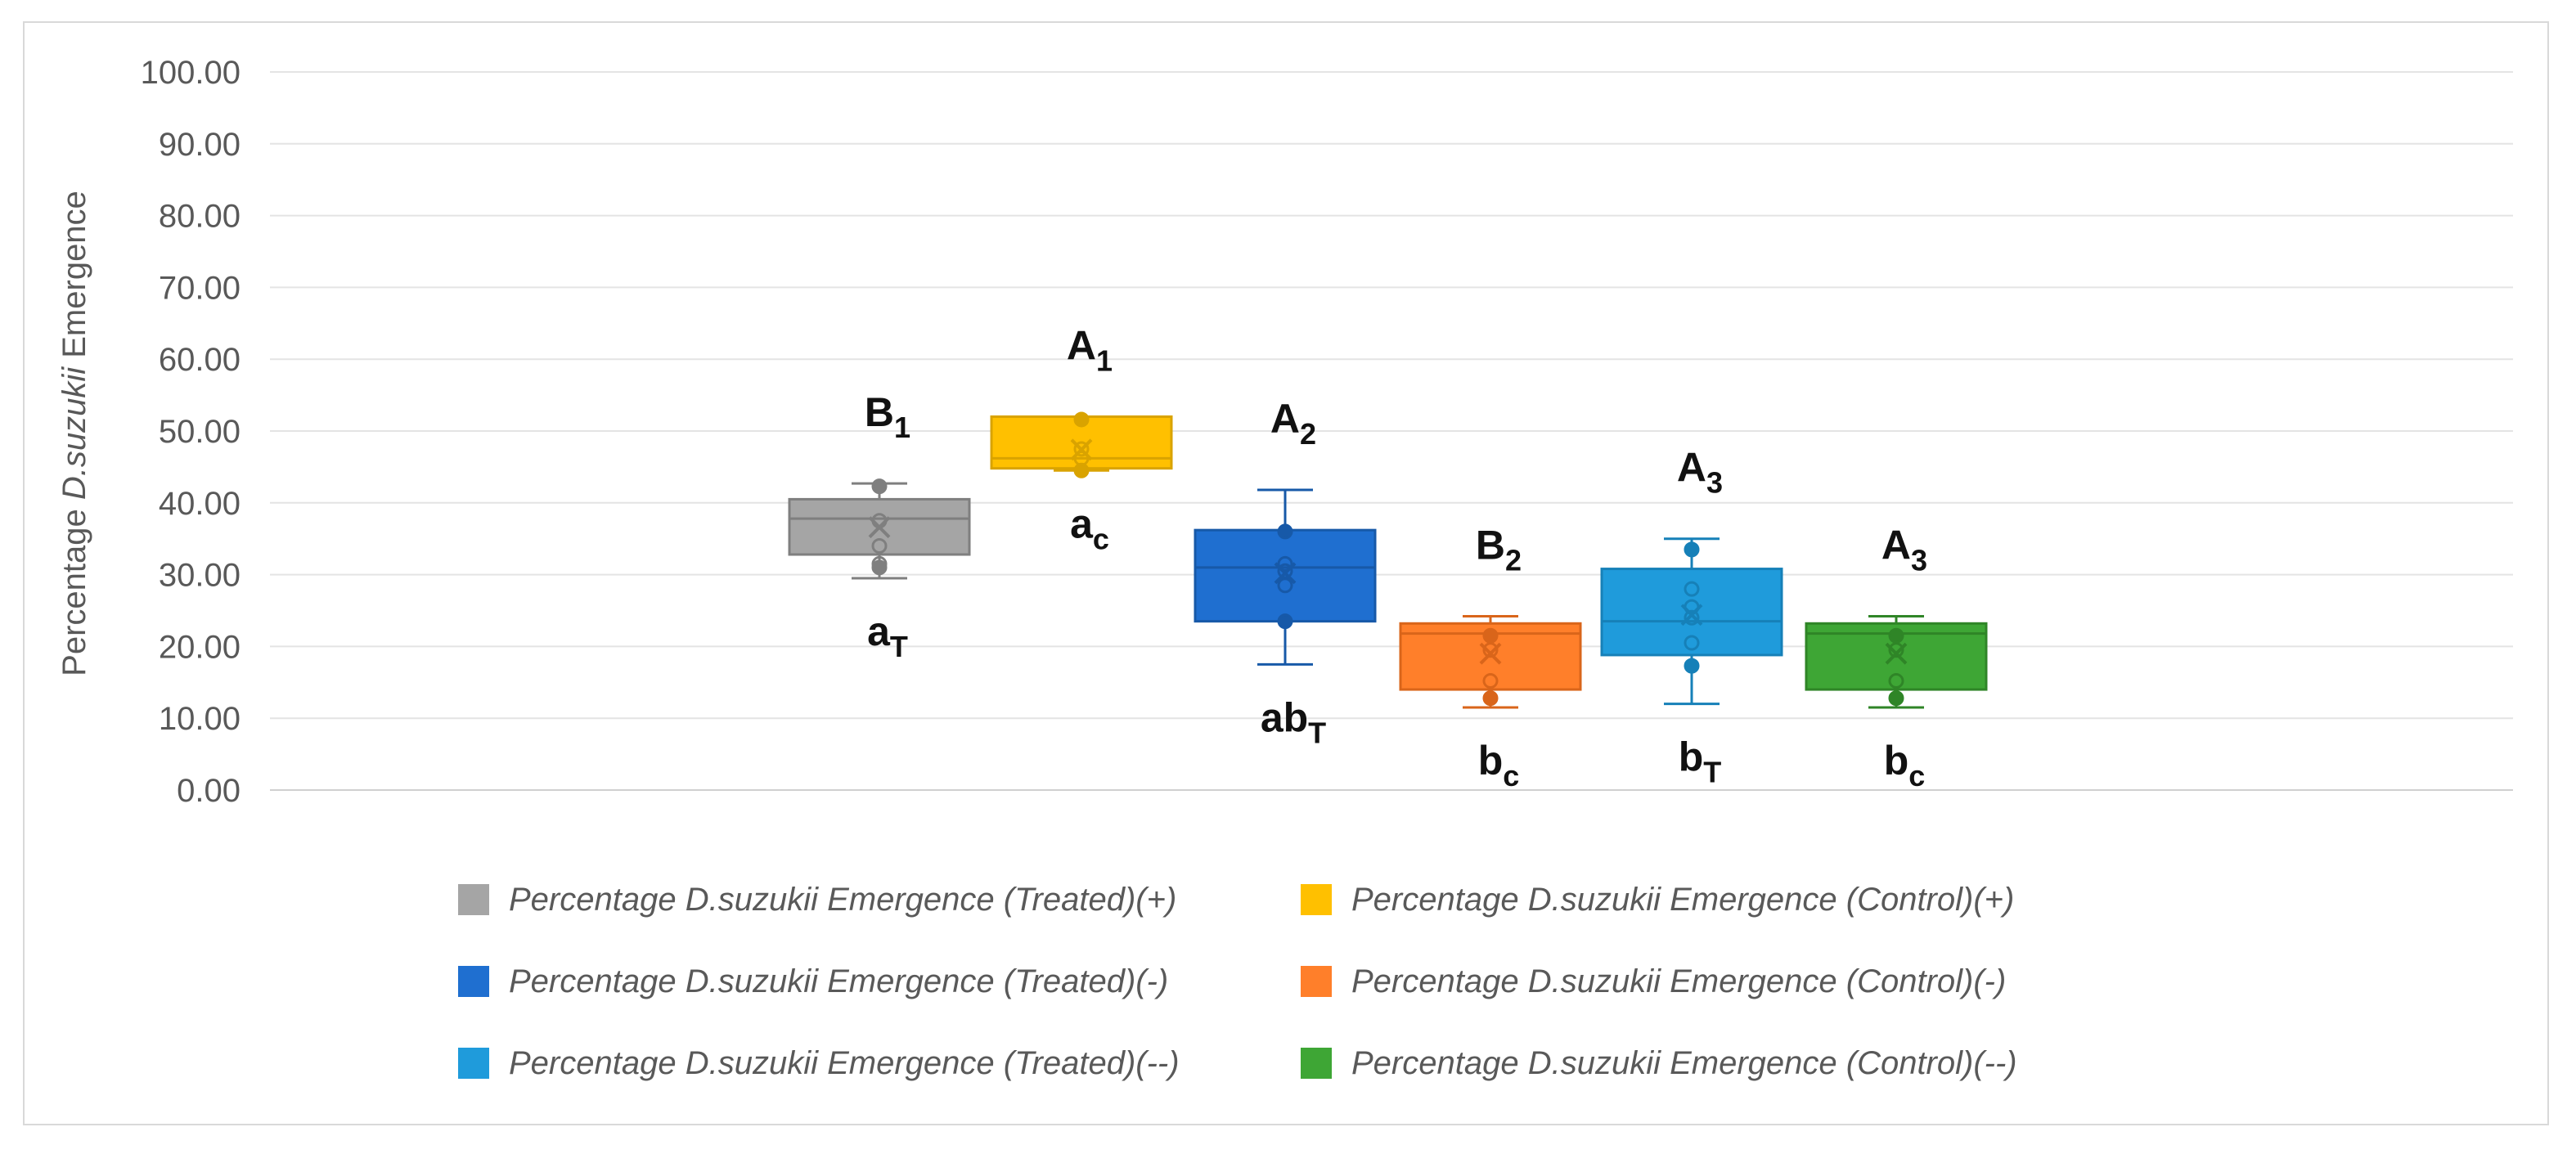  Describe the element at coordinates (200, 719) in the screenshot. I see `y-tick-label: 10.00` at that location.